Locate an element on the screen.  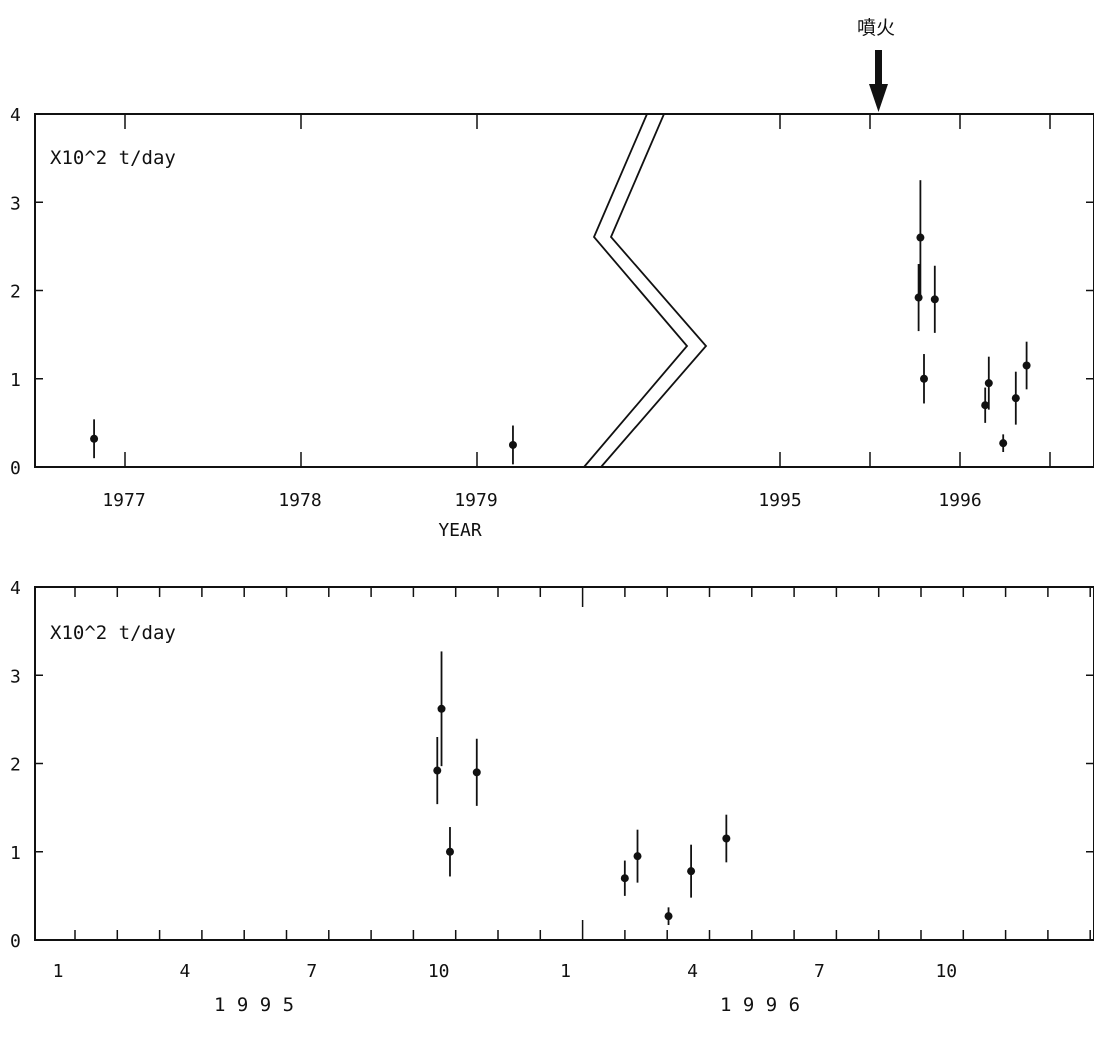
eruption-arrow is located at coordinates (878, 81).